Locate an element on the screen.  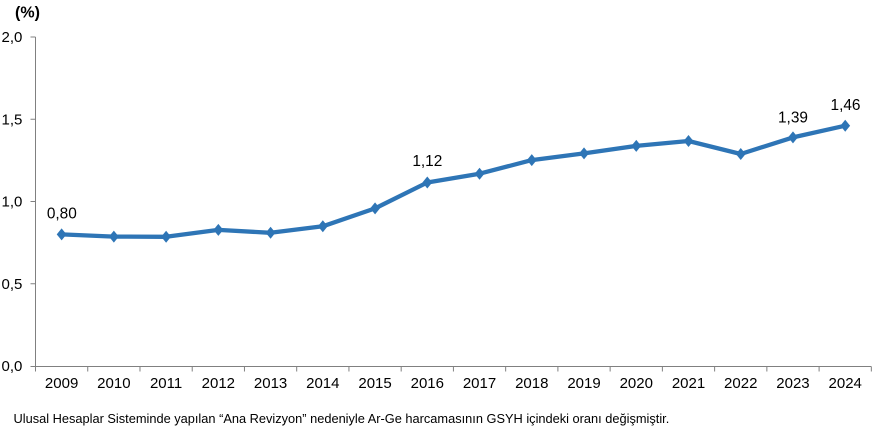
svg-text: 2022 is located at coordinates (740, 383).